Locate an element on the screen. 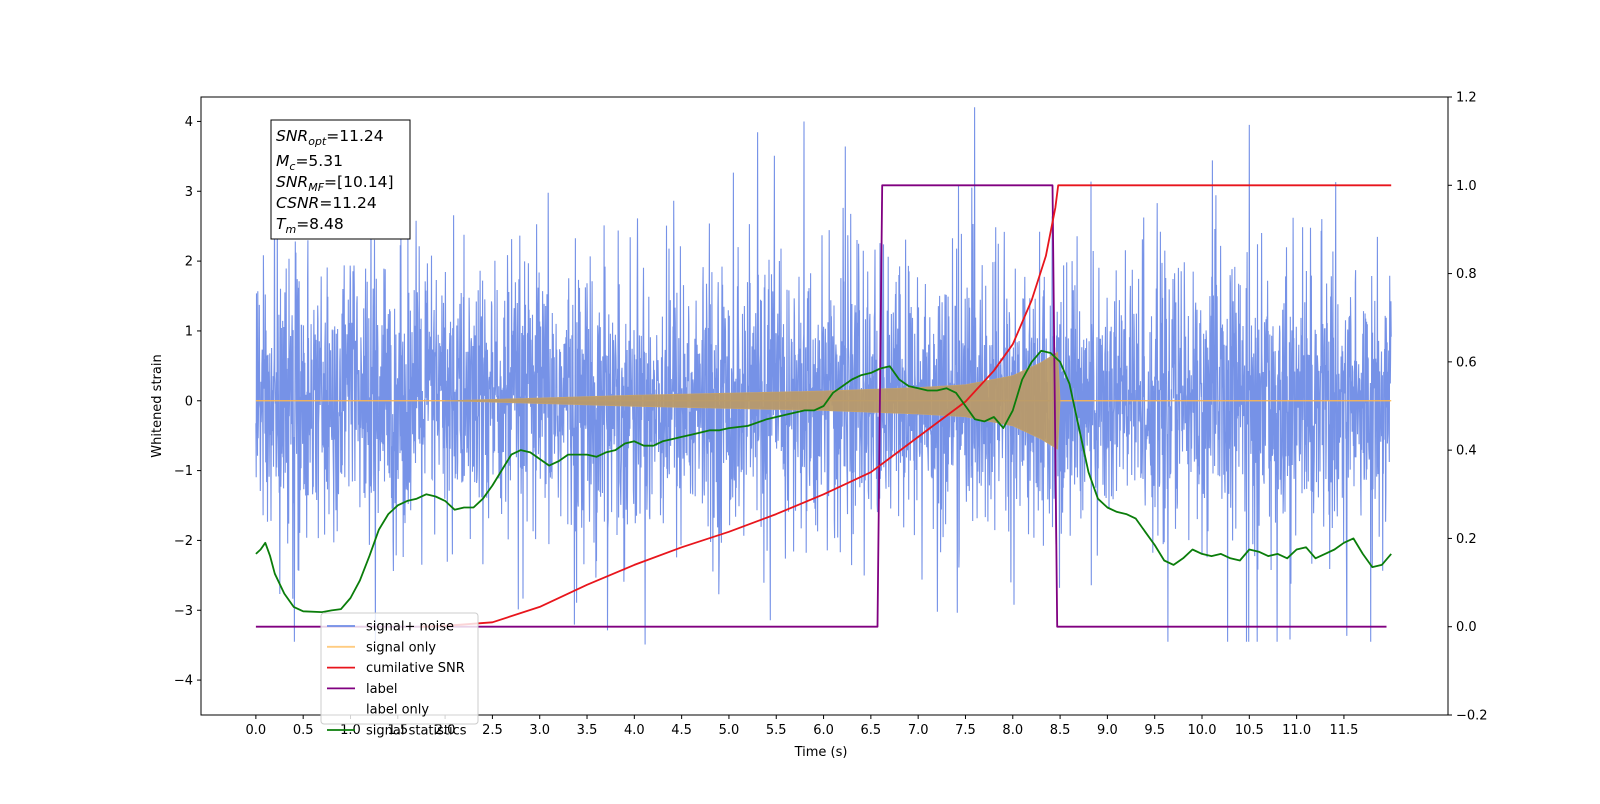 This screenshot has width=1600, height=804. y-axis-left: 4 3 2 1 0 −1 −2 −3 −4 is located at coordinates (187, 402).